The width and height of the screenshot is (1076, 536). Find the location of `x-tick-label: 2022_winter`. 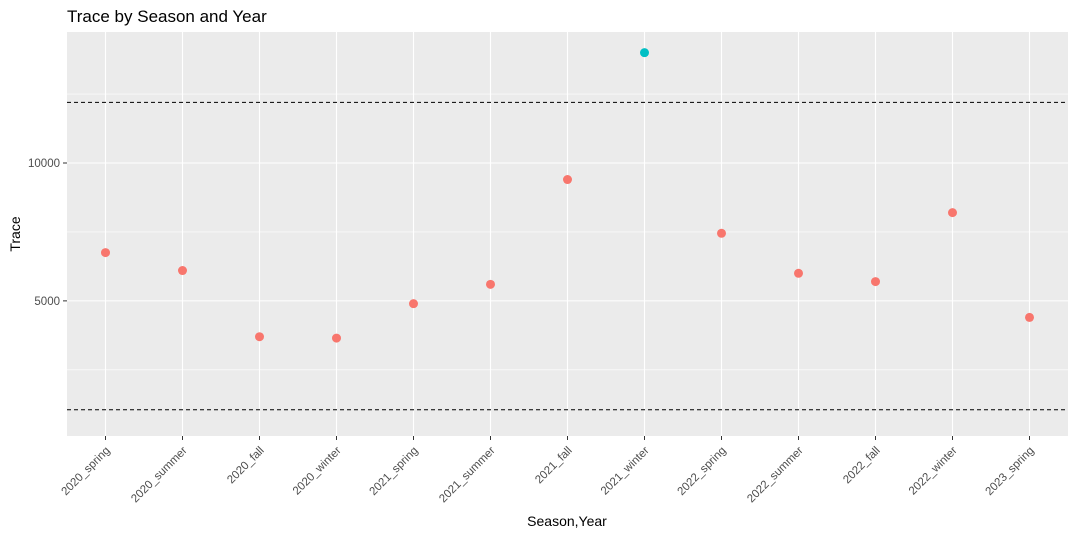

x-tick-label: 2022_winter is located at coordinates (933, 471).